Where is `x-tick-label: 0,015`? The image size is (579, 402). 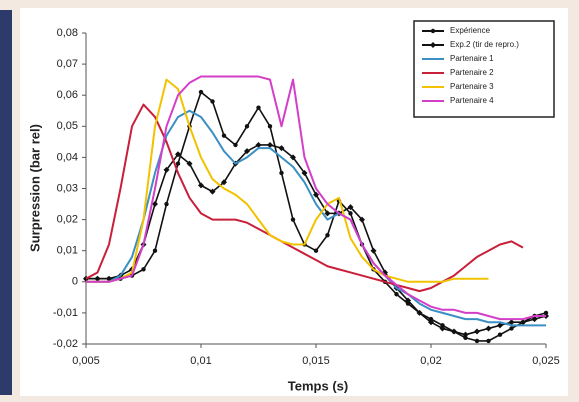
x-tick-label: 0,015 is located at coordinates (316, 361).